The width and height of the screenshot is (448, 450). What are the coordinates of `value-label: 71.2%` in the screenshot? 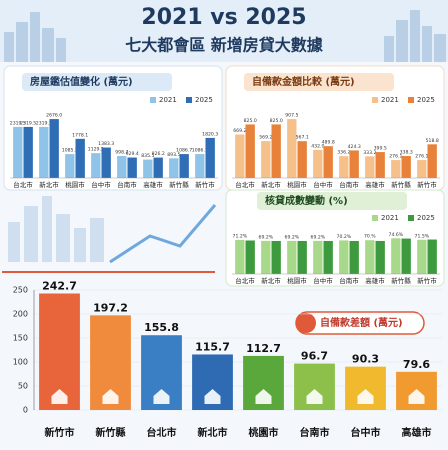 It's located at (240, 236).